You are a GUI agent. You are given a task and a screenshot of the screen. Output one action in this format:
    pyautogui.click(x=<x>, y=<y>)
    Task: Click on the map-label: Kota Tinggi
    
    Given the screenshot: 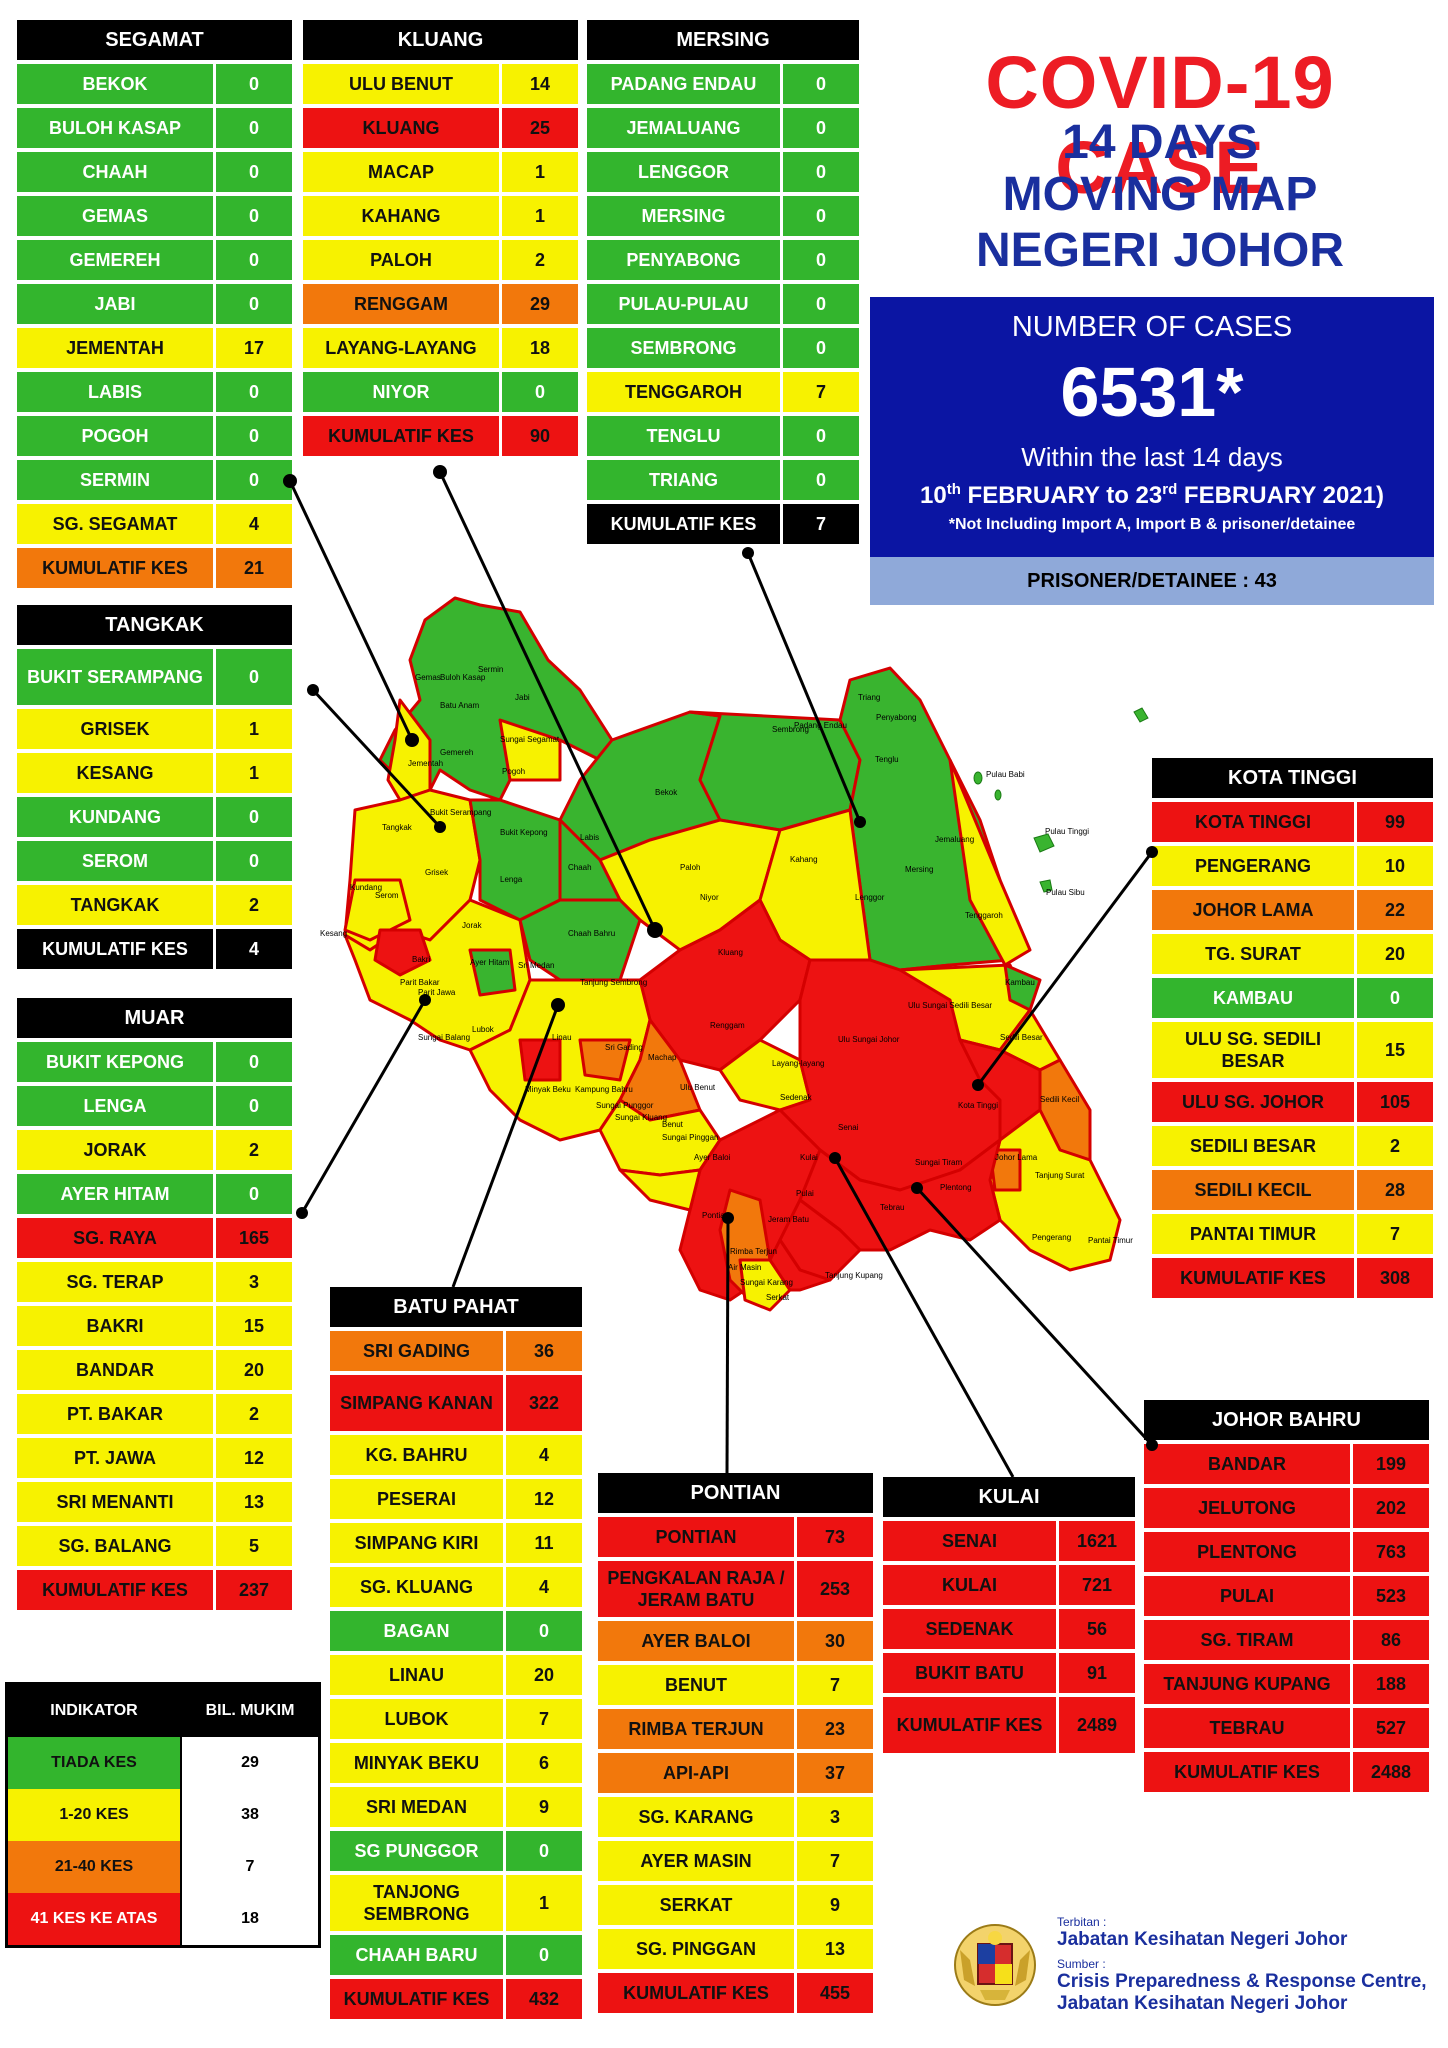 What is the action you would take?
    pyautogui.click(x=978, y=1105)
    